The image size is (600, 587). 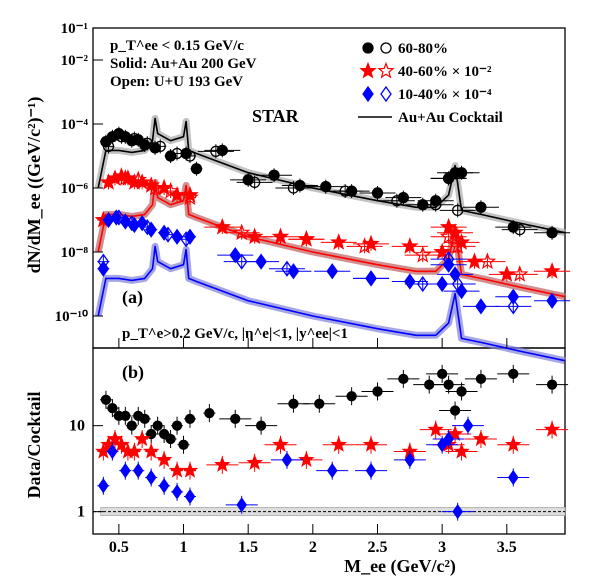 What do you see at coordinates (75, 189) in the screenshot?
I see `ytick-a-label-2: 10⁻⁶` at bounding box center [75, 189].